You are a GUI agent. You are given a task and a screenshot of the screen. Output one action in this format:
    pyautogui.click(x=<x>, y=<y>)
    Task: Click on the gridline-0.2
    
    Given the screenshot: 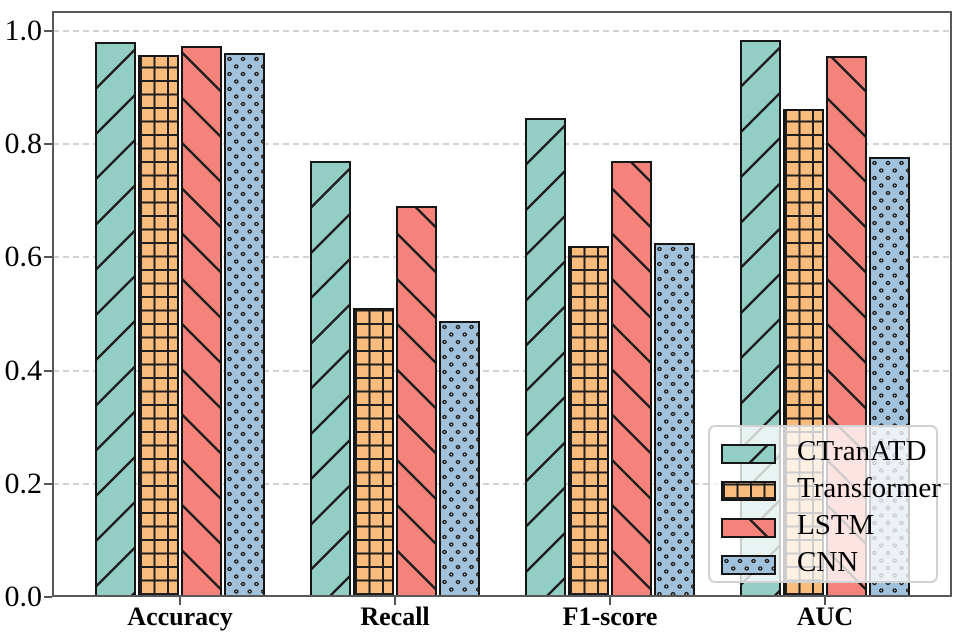 What is the action you would take?
    pyautogui.click(x=502, y=483)
    